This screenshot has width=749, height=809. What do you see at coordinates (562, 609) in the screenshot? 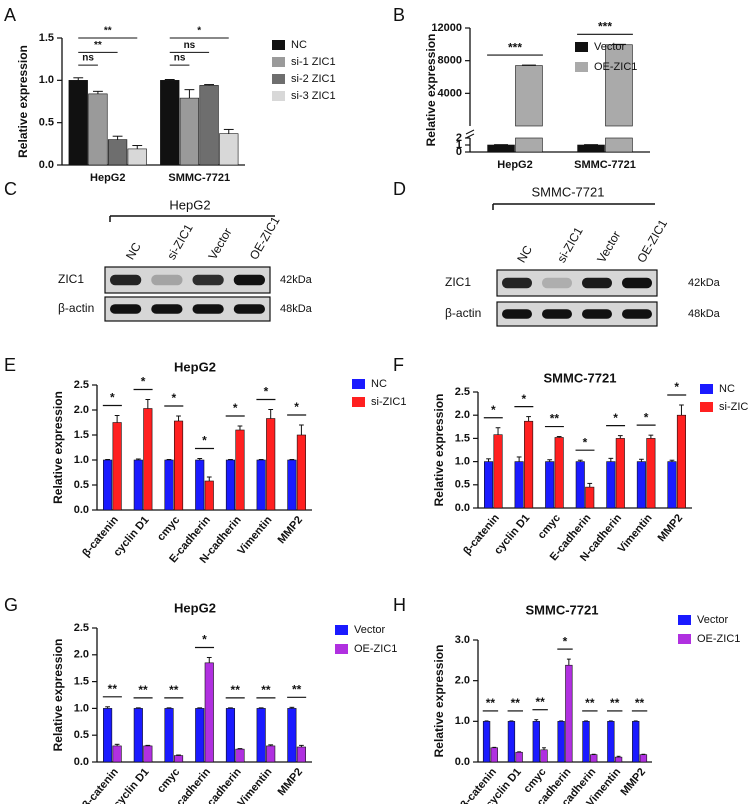
I see `chart-title: SMMC-7721` at bounding box center [562, 609].